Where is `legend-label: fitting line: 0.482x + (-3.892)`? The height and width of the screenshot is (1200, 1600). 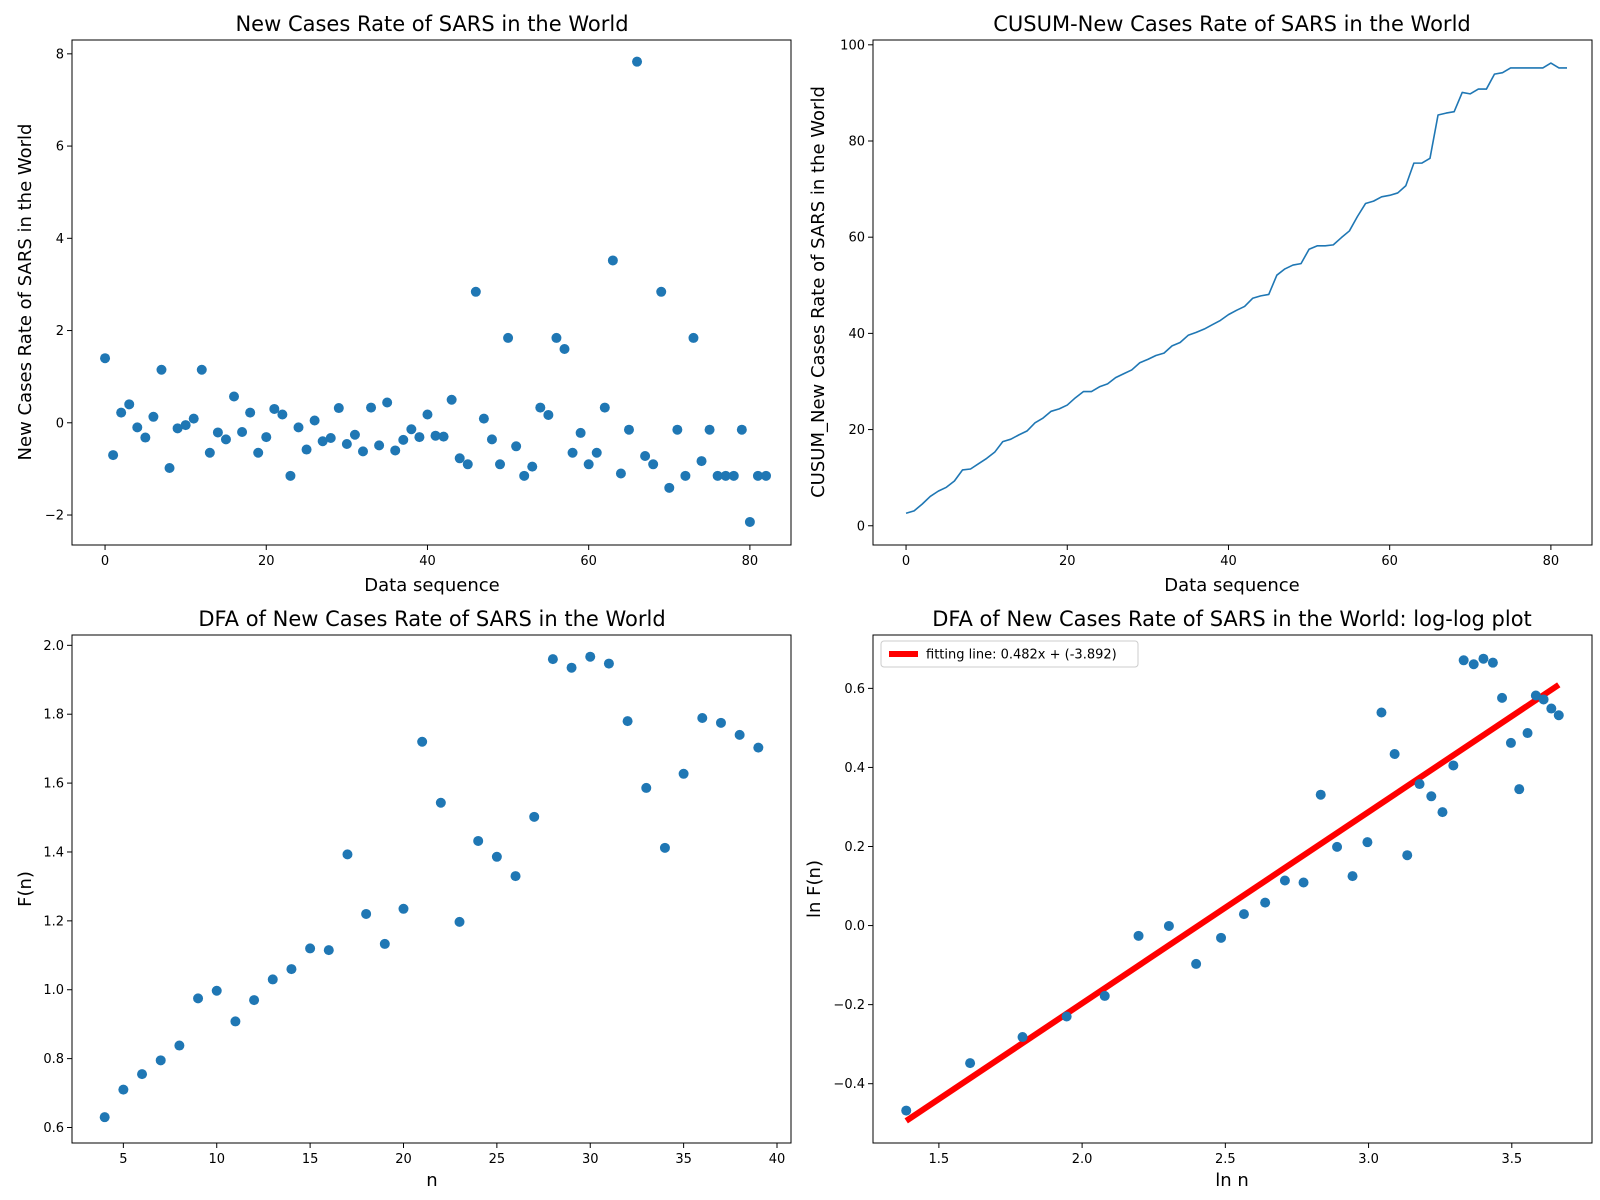 legend-label: fitting line: 0.482x + (-3.892) is located at coordinates (1021, 655).